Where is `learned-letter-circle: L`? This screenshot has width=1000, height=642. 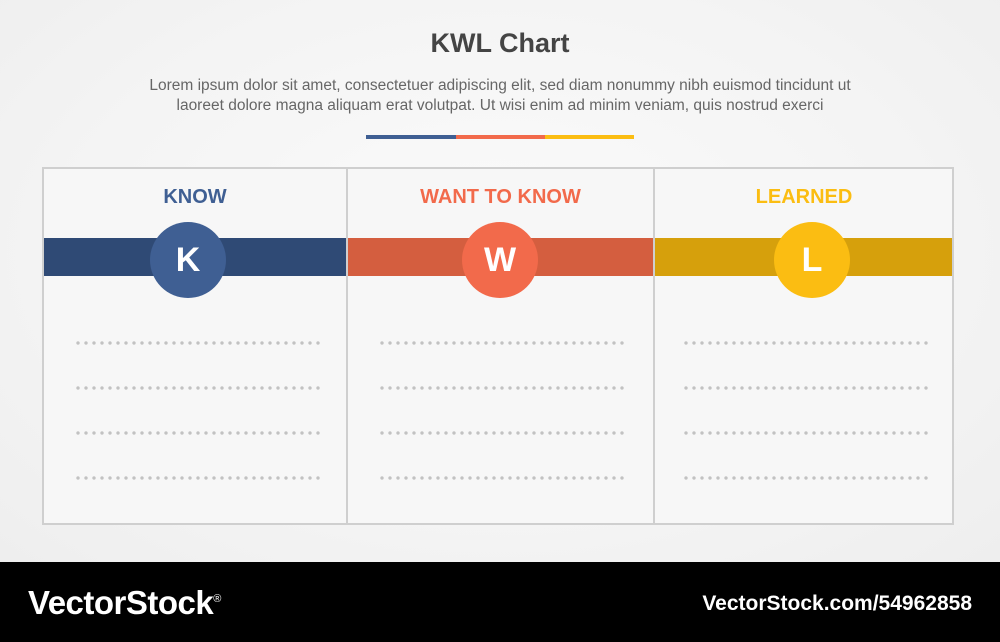
learned-letter-circle: L is located at coordinates (812, 260).